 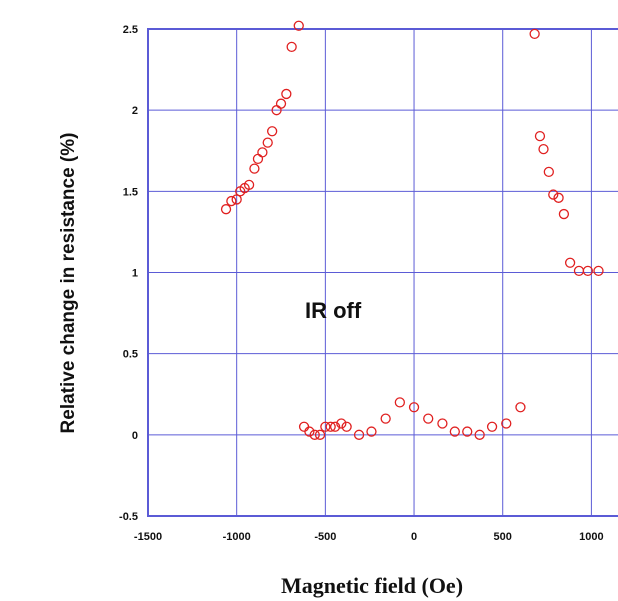 I want to click on x-tick-labels: -1500 -1000 -500 0 500 1000, so click(x=369, y=537).